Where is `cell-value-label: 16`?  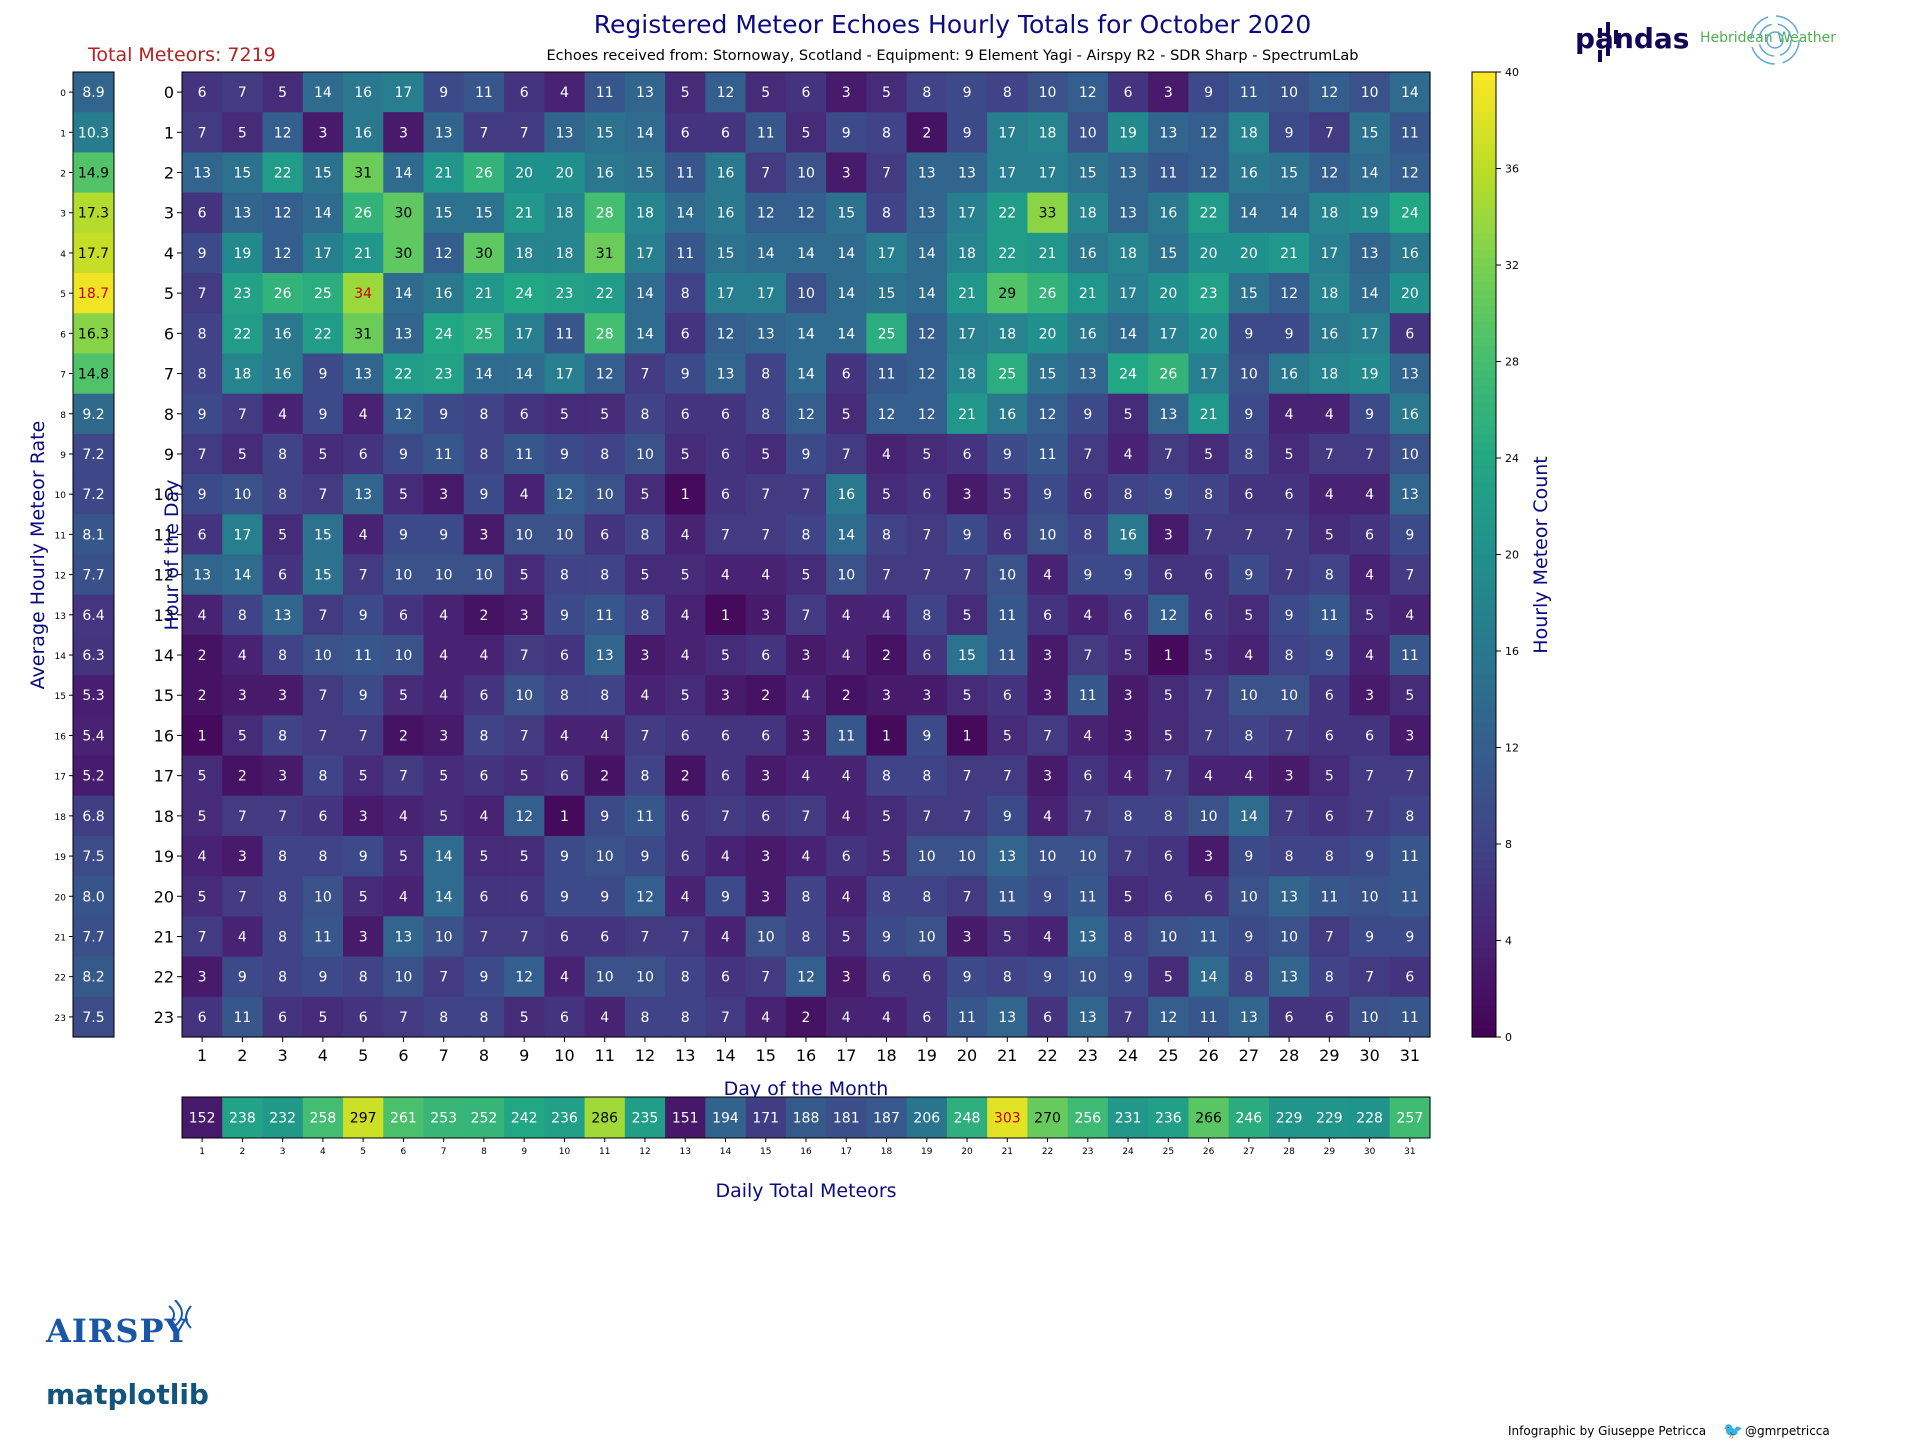 cell-value-label: 16 is located at coordinates (1128, 535).